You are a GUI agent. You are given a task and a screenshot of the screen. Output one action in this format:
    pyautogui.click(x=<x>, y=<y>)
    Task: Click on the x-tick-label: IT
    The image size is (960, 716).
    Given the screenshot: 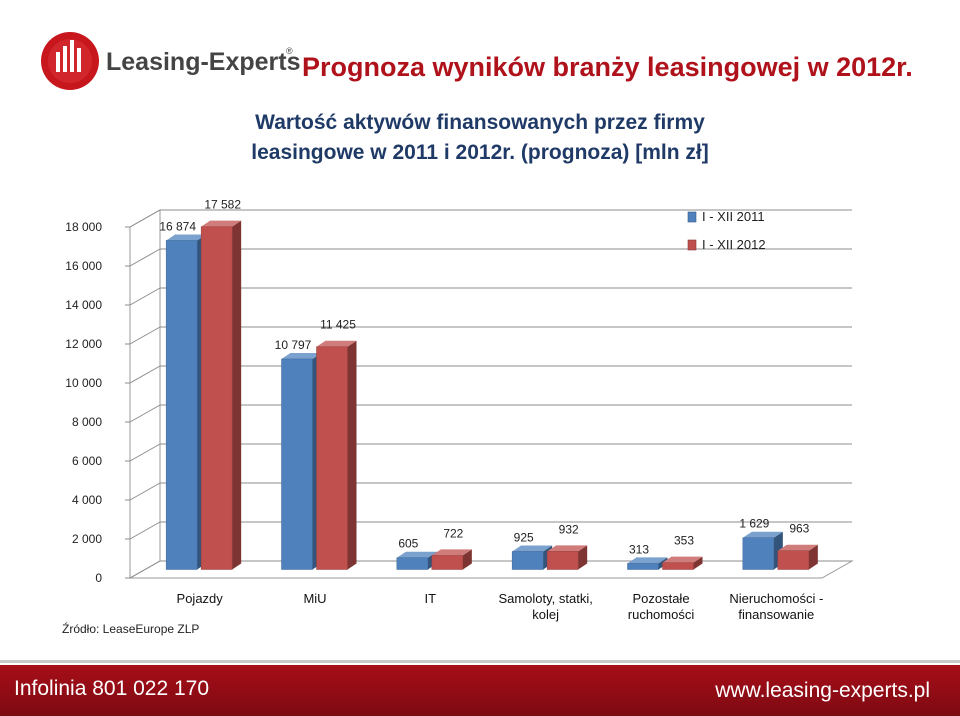 What is the action you would take?
    pyautogui.click(x=431, y=598)
    